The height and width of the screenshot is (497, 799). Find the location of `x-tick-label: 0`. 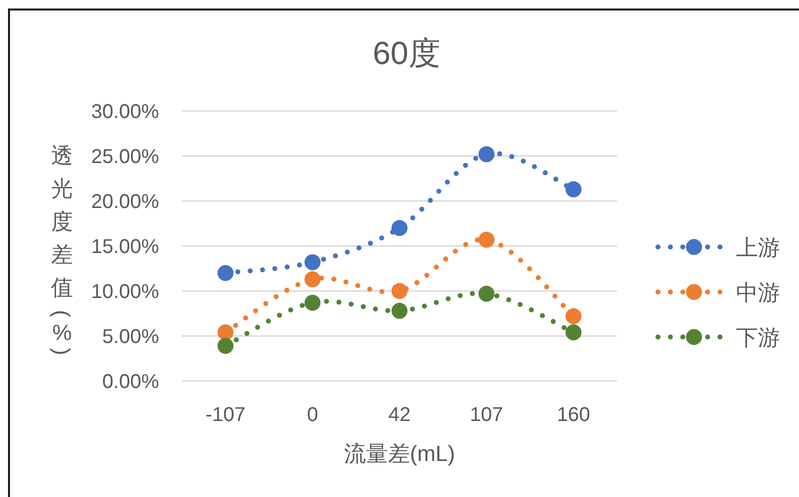

x-tick-label: 0 is located at coordinates (312, 415).